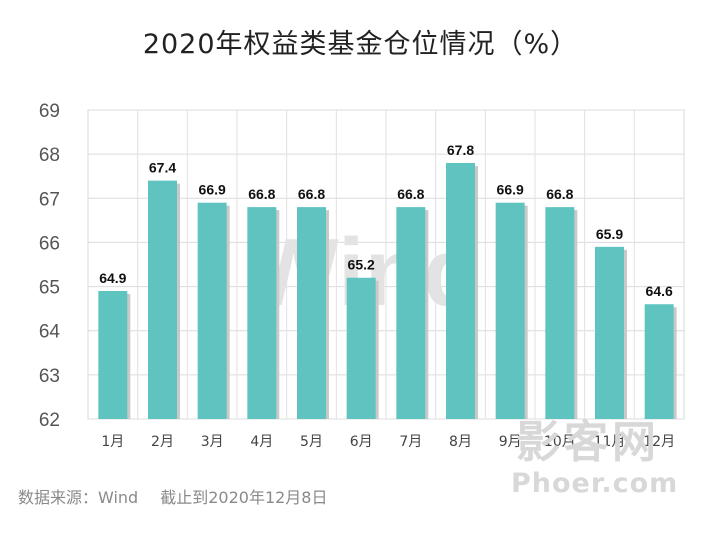 This screenshot has height=541, width=721. Describe the element at coordinates (659, 442) in the screenshot. I see `x-tick-label: 12月` at that location.